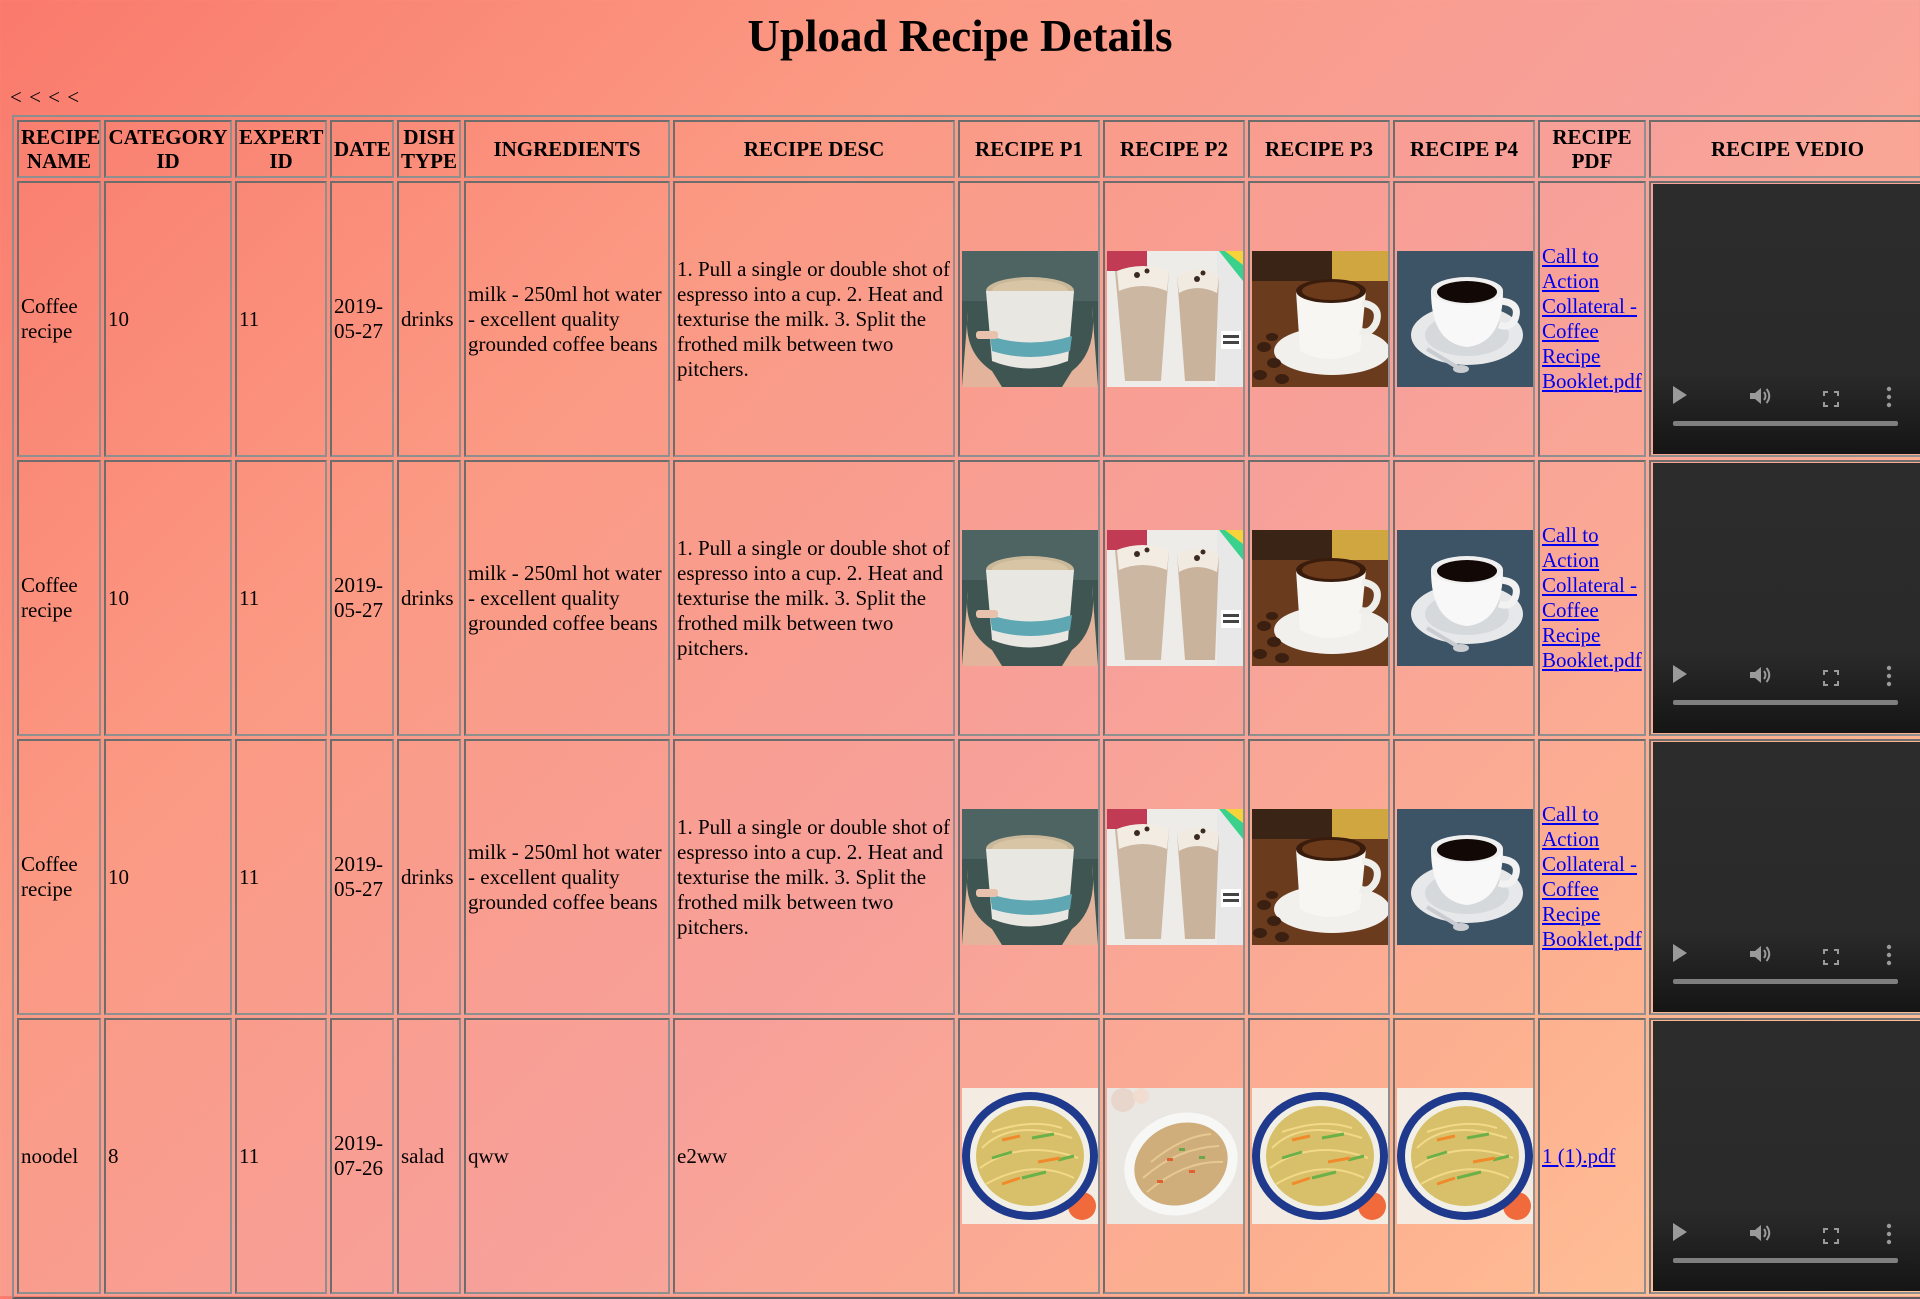  I want to click on black-coffee-cup-on-saucer-image, so click(1465, 598).